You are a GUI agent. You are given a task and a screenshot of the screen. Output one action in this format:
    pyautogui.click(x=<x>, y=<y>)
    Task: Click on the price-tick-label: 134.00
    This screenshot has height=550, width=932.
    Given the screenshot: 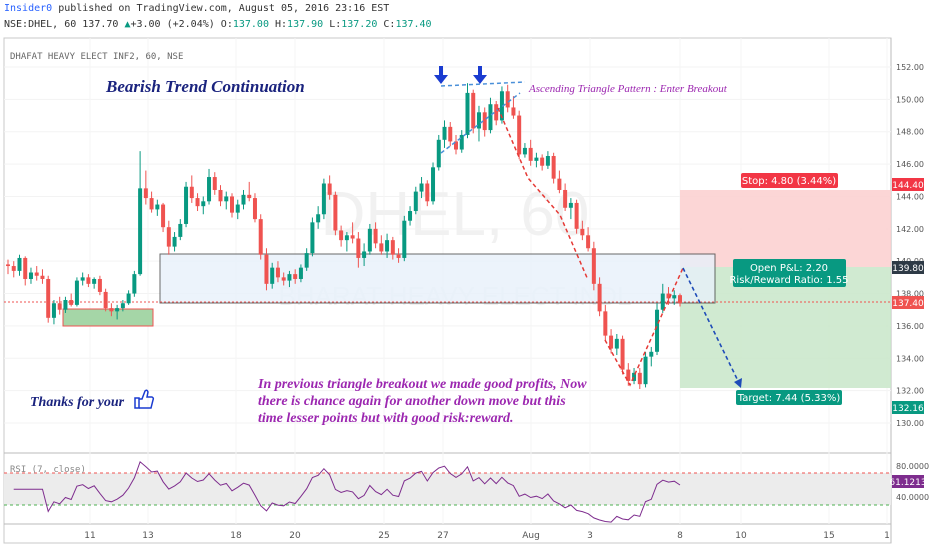 What is the action you would take?
    pyautogui.click(x=910, y=358)
    